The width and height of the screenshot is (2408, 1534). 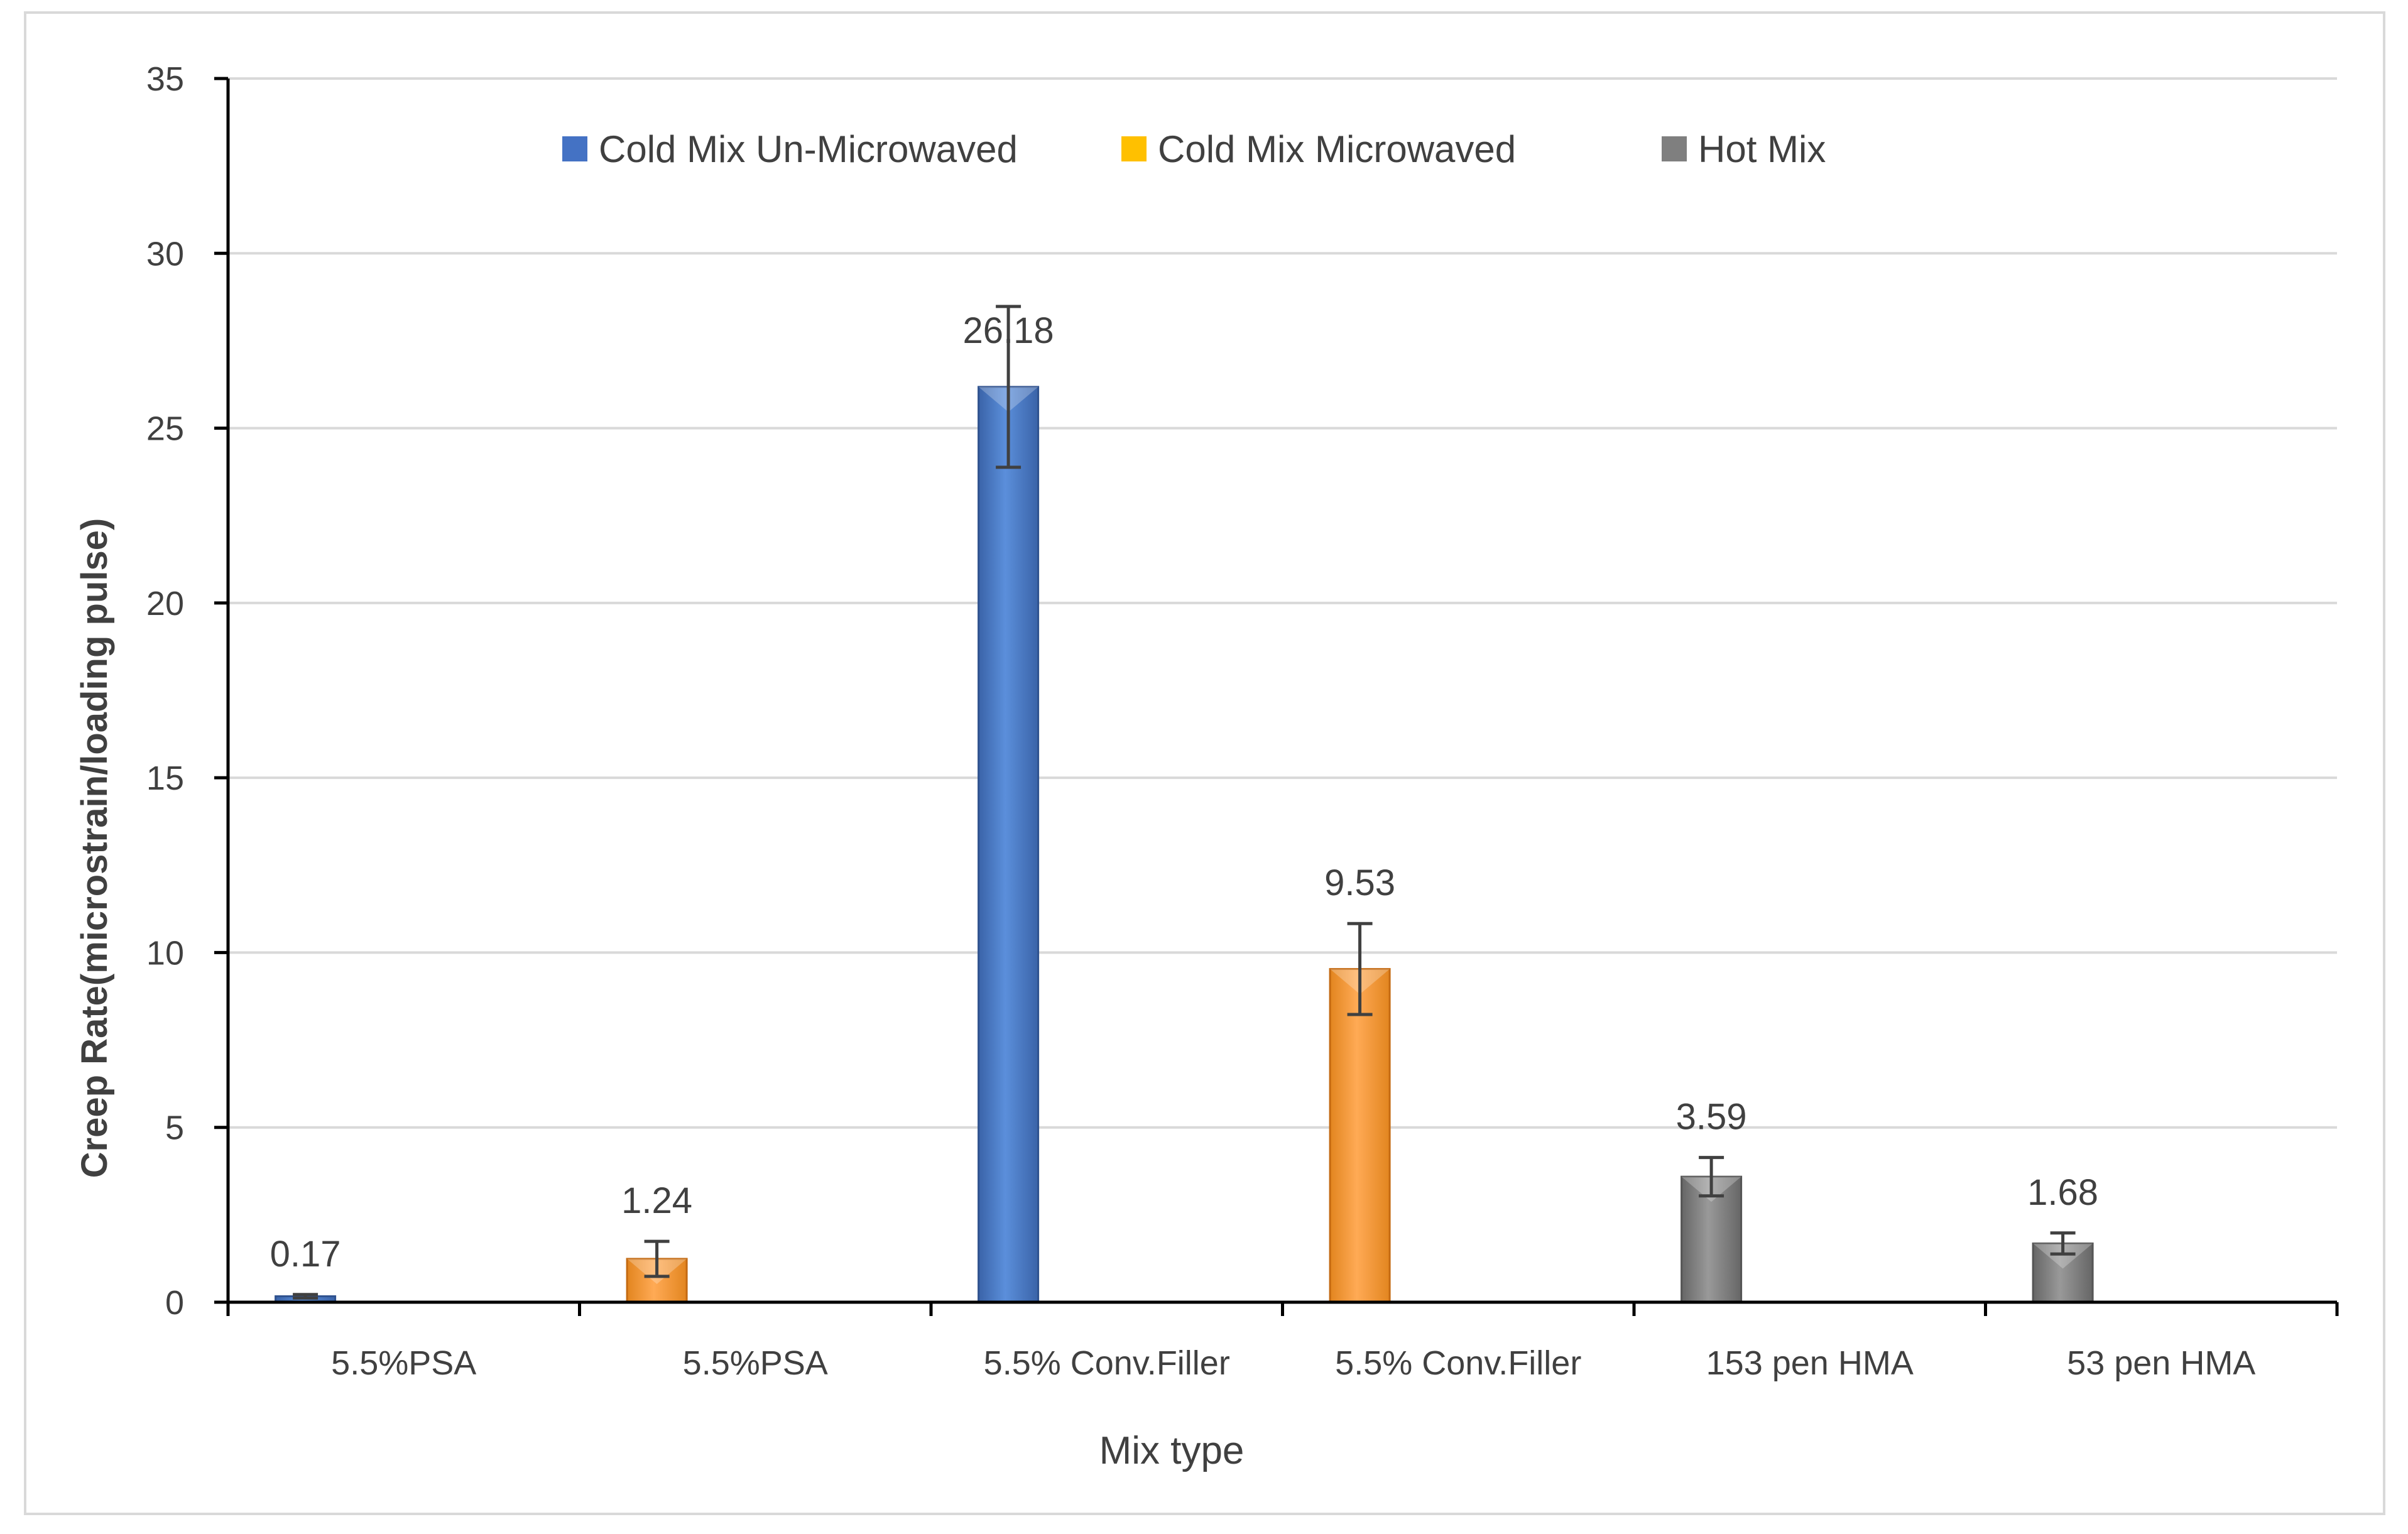 What do you see at coordinates (165, 604) in the screenshot?
I see `y-tick-label: 20` at bounding box center [165, 604].